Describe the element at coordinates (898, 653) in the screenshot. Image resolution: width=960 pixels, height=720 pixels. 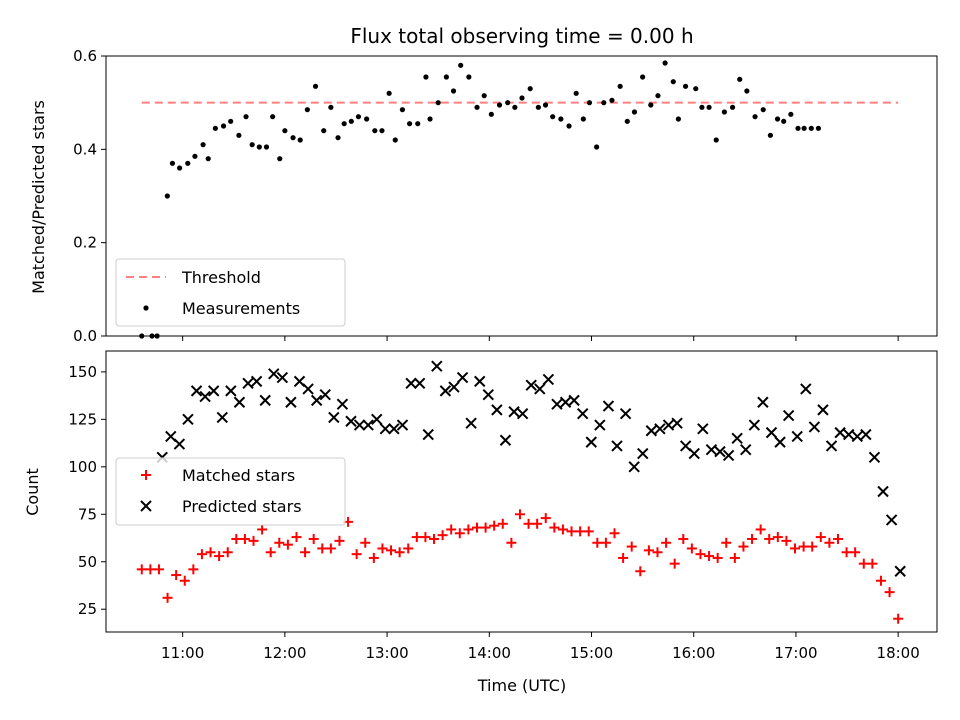
I see `x-tick-label: 18:00` at that location.